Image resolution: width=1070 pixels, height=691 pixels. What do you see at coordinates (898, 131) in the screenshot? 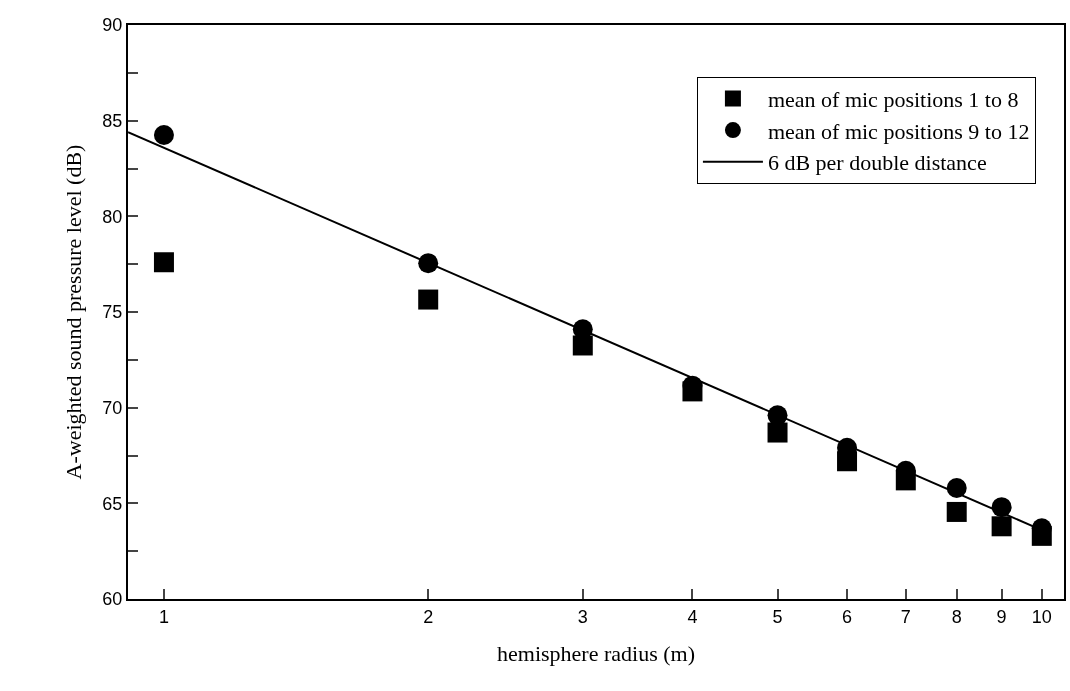
I see `legend-label: mean of mic positions 9 to 12` at bounding box center [898, 131].